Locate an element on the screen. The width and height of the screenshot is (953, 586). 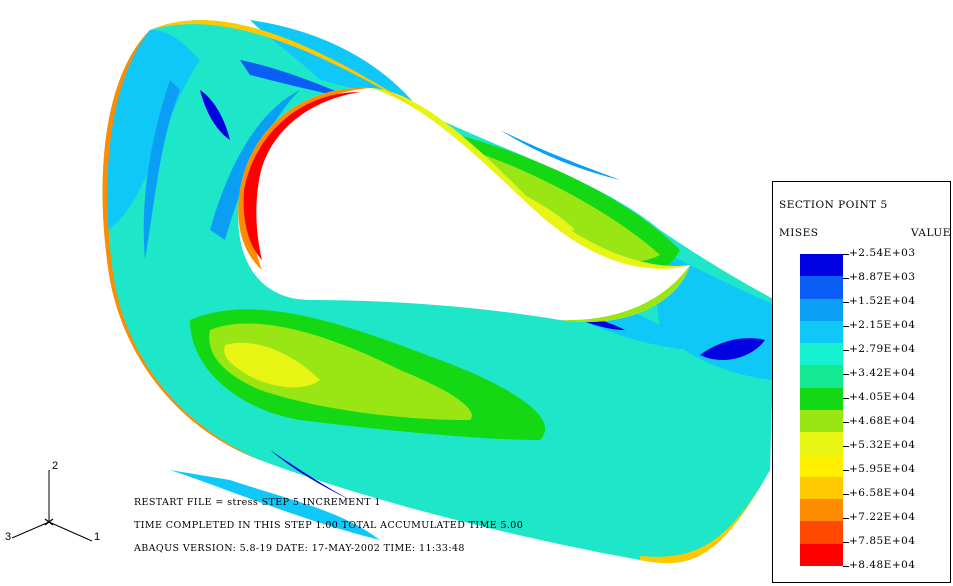
legend-value-header: VALUE is located at coordinates (931, 233).